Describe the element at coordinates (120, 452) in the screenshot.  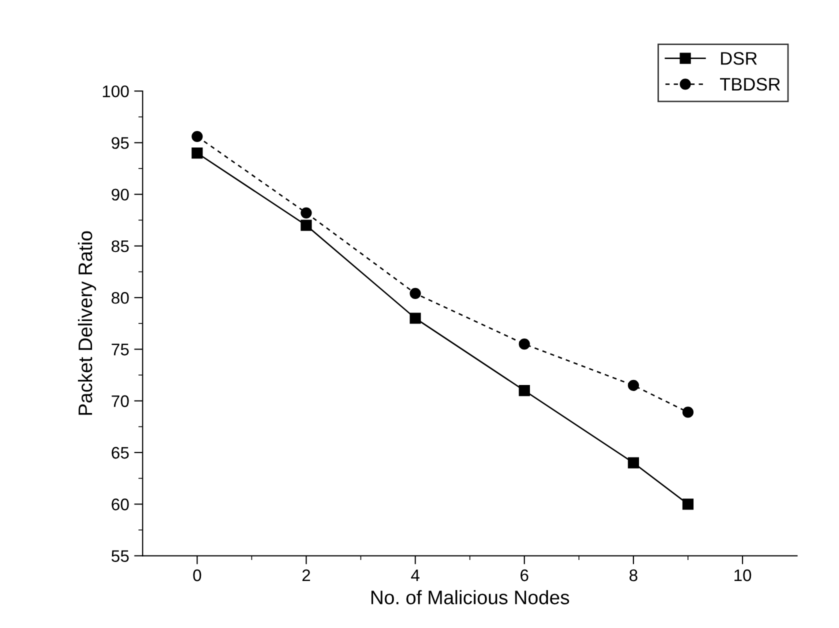
I see `y-tick-label: 65` at that location.